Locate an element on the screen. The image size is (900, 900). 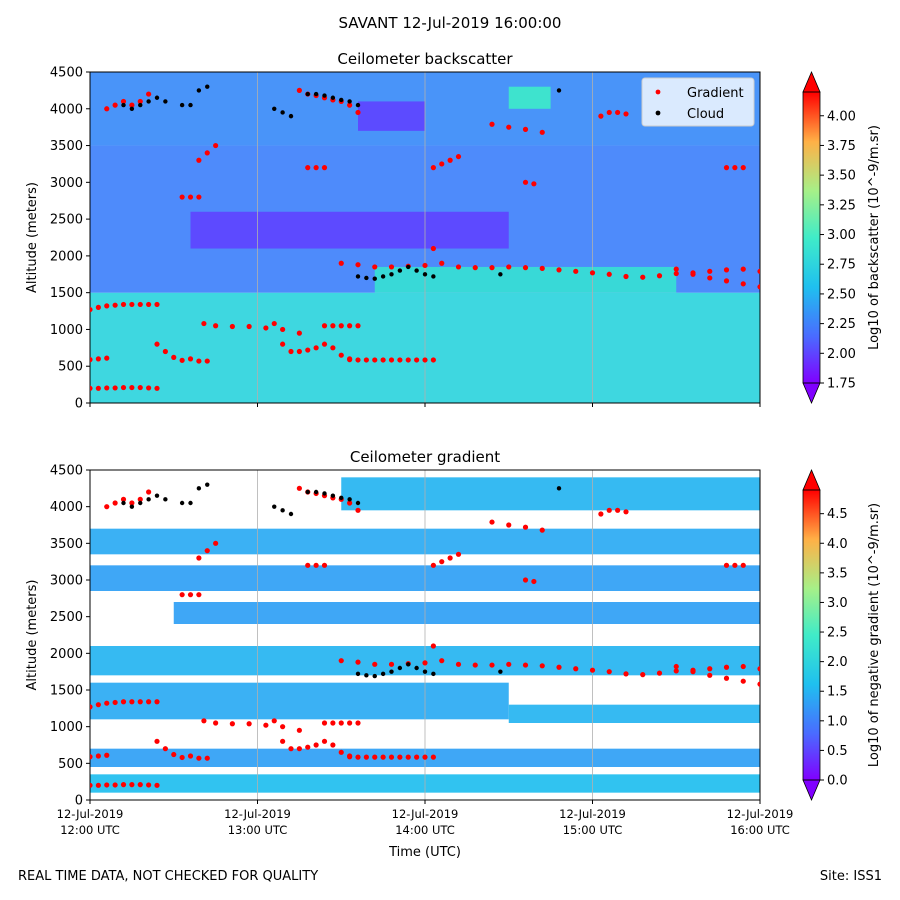
x-tick-time-label: 12:00 UTC is located at coordinates (90, 830).